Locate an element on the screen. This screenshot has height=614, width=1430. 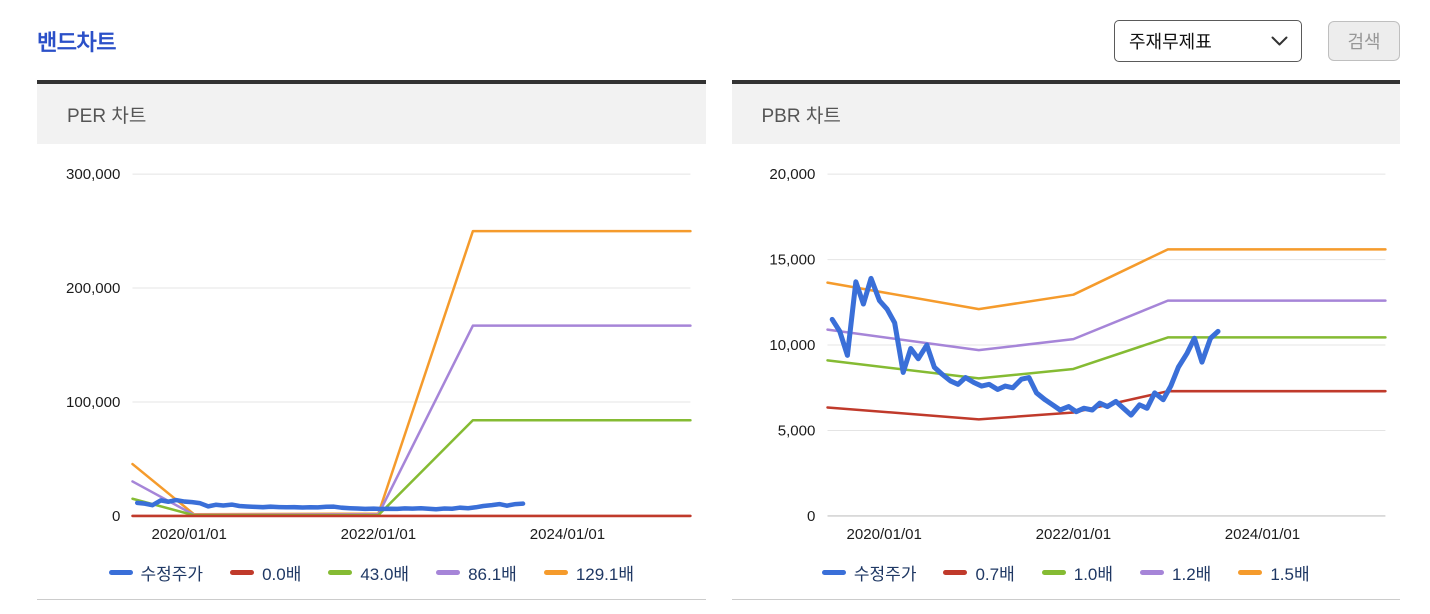
page-title: 밴드차트 is located at coordinates (76, 42).